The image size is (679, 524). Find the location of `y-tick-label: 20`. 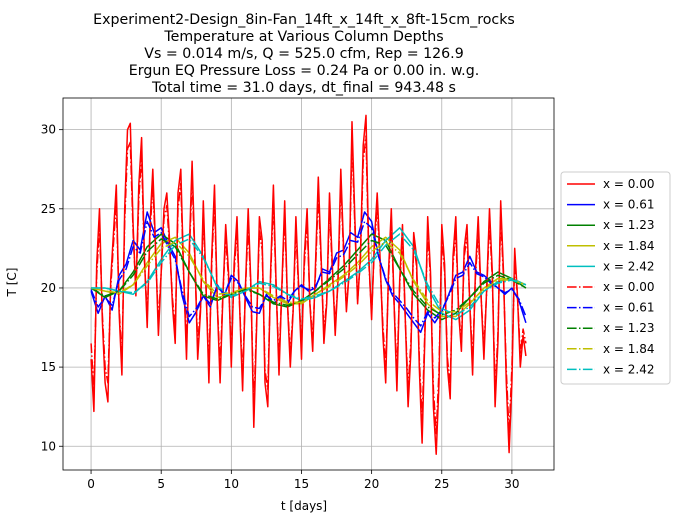

y-tick-label: 20 is located at coordinates (48, 288).